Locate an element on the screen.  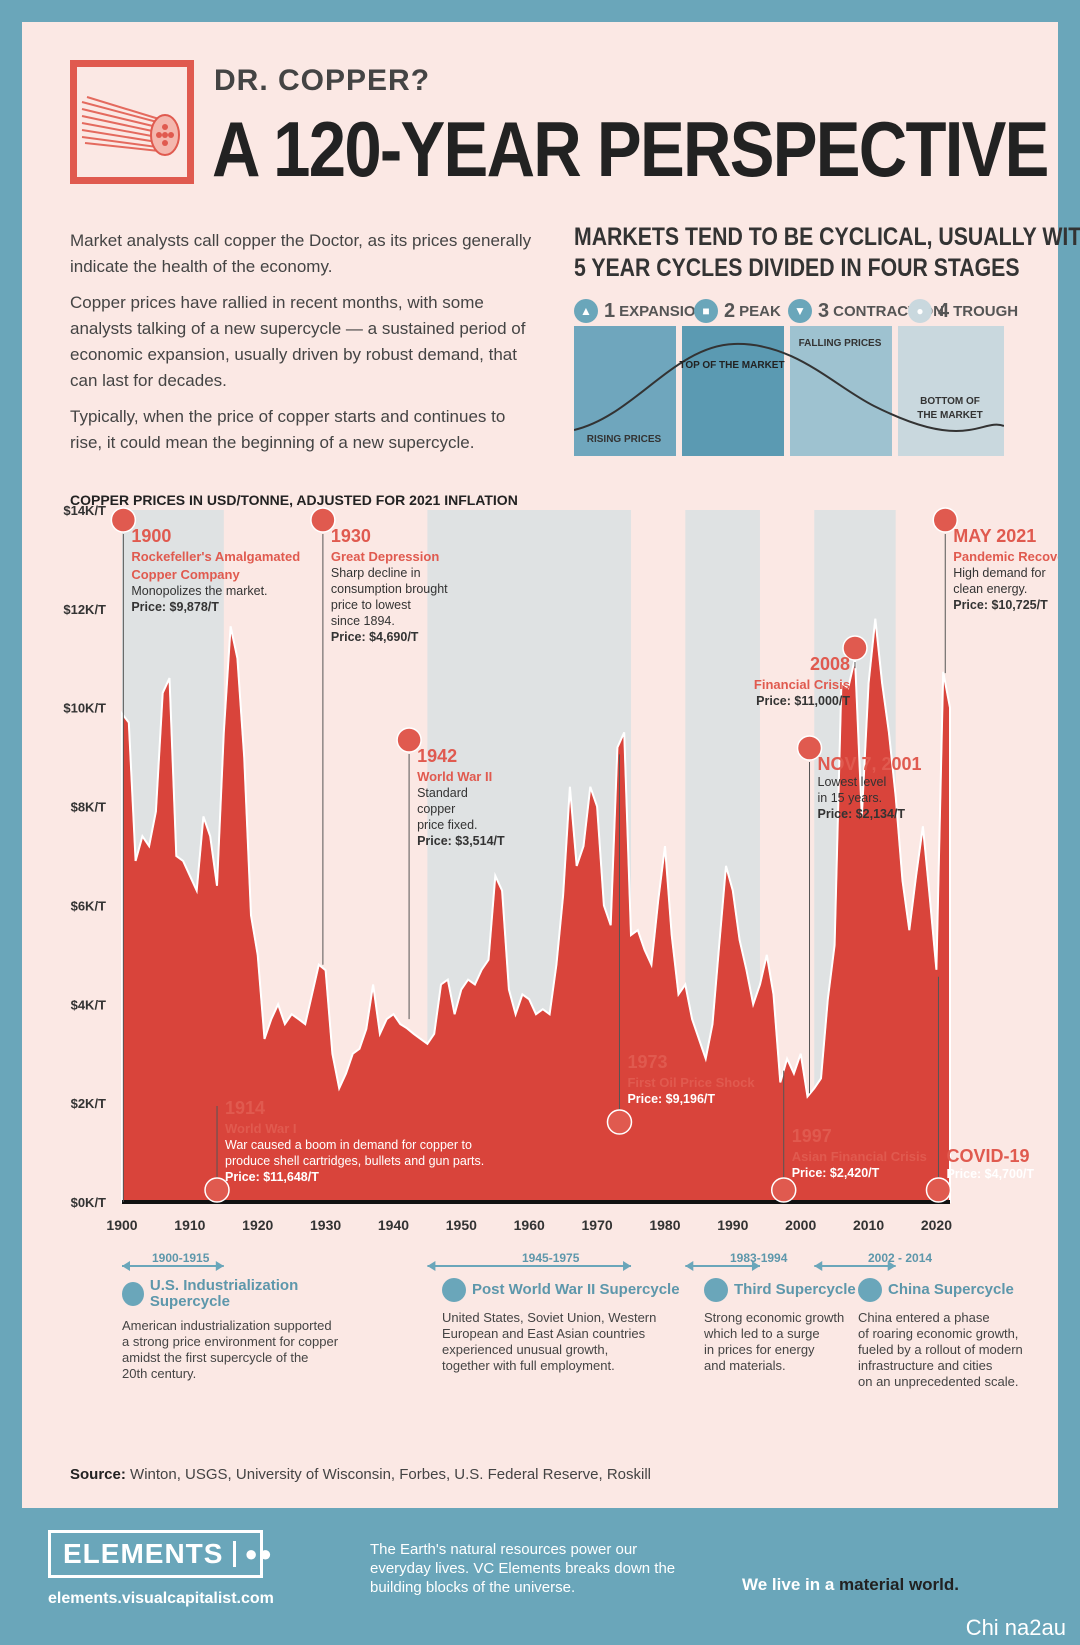
stage-trough: ● 4 TROUGH is located at coordinates (963, 311).